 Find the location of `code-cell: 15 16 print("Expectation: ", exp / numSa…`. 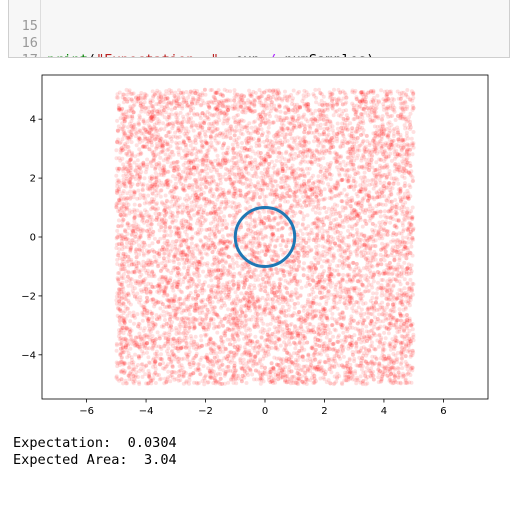

code-cell: 15 16 print("Expectation: ", exp / numSa… is located at coordinates (259, 29).